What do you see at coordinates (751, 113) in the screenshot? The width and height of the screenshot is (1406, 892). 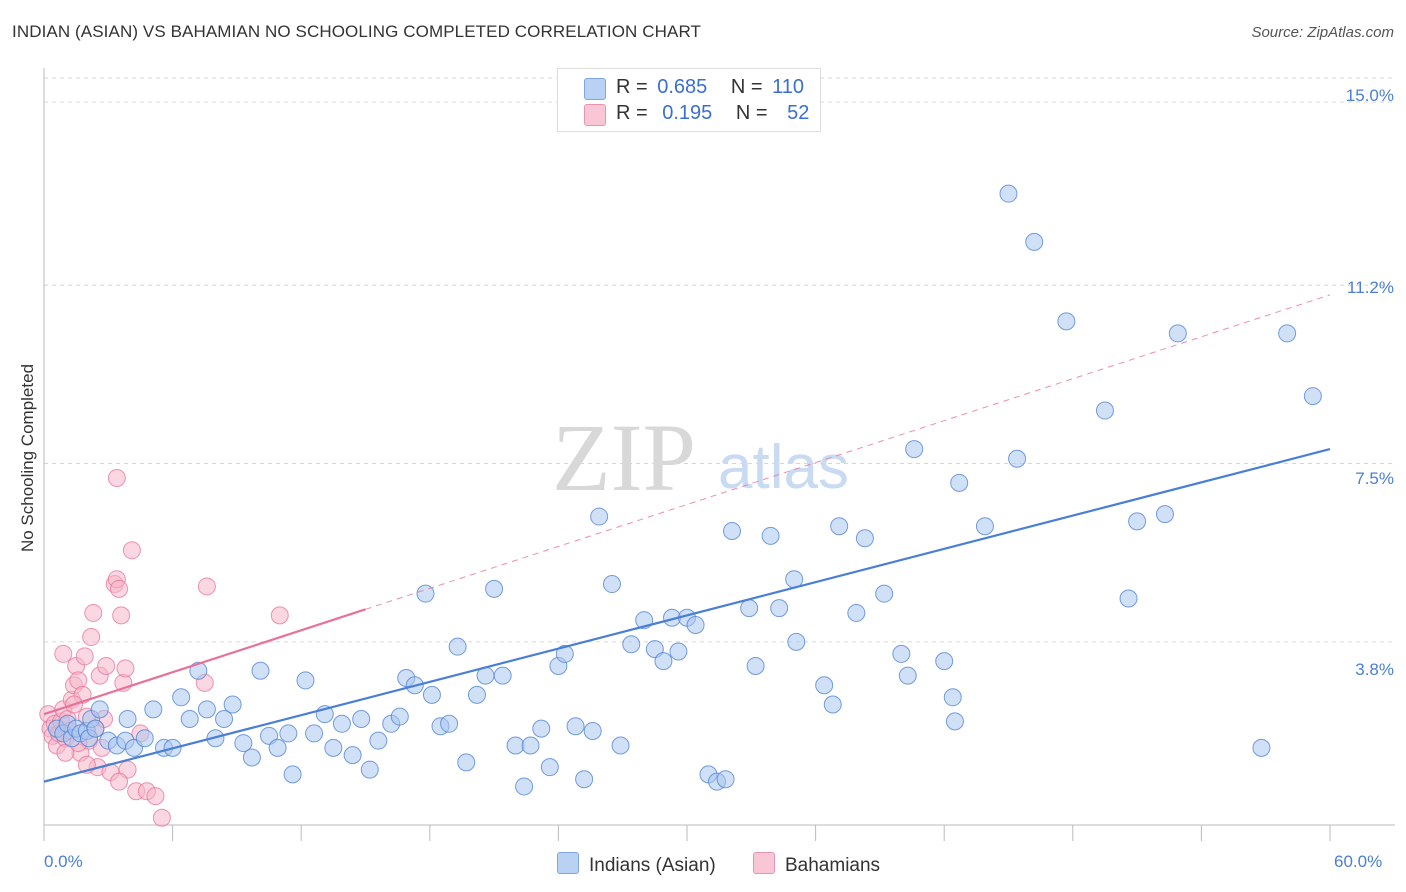 I see `legend-n-label: N =` at bounding box center [751, 113].